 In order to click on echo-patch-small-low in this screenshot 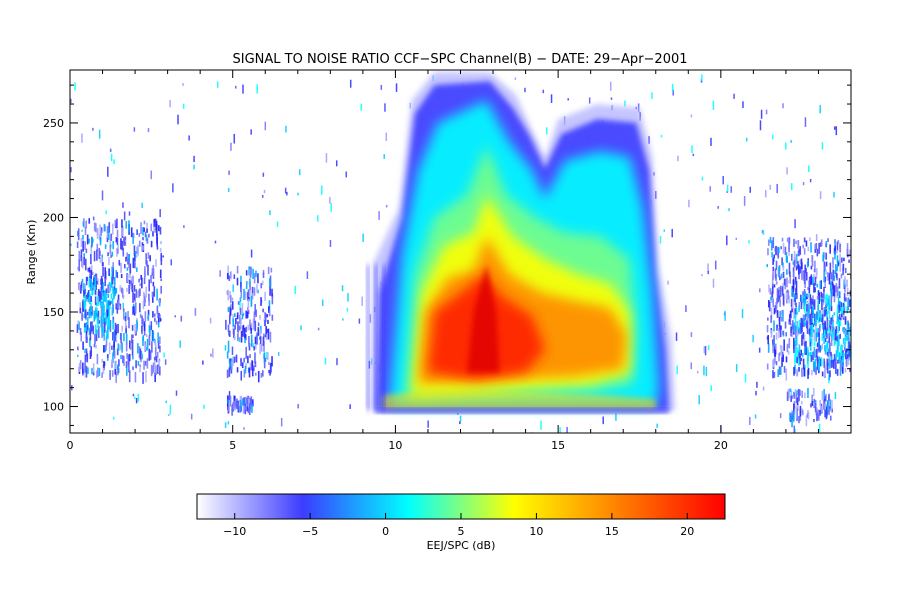, I will do `click(249, 403)`.